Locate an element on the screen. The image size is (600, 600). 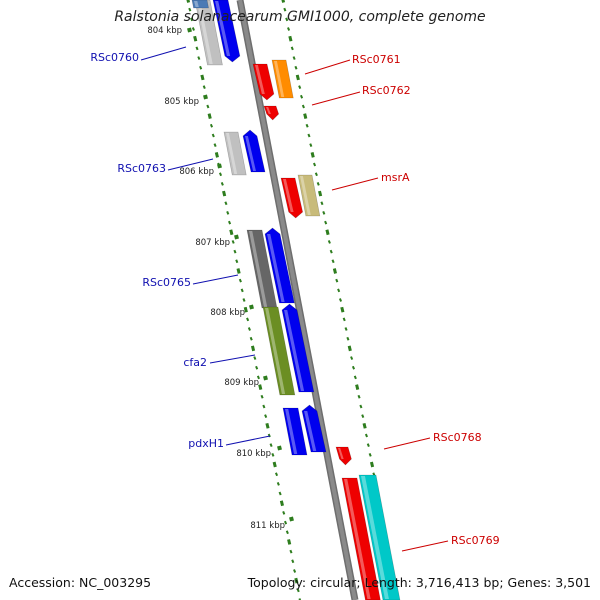
gene-rsc0765-blue is located at coordinates (279, 265).